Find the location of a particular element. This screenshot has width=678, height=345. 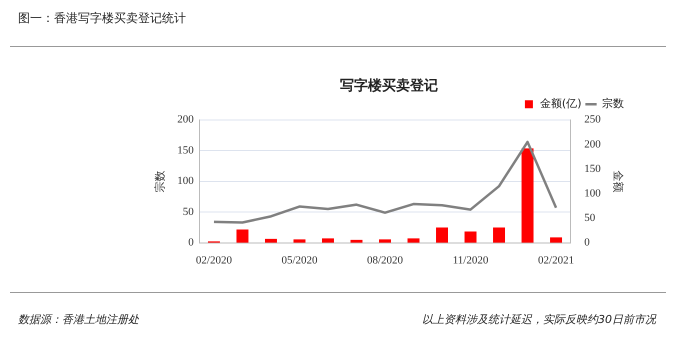

x-tick-label: 11/2020 is located at coordinates (470, 260).